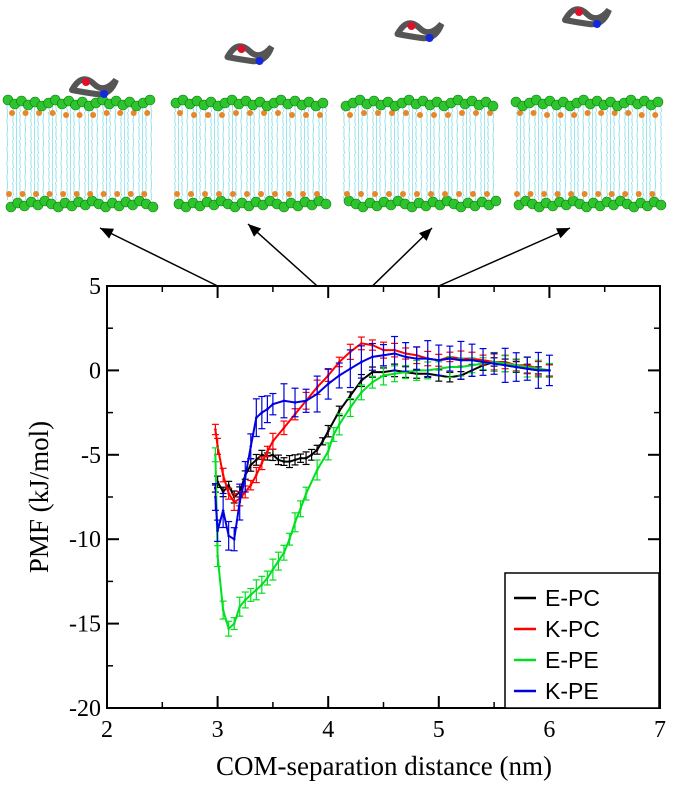 The height and width of the screenshot is (789, 675). Describe the element at coordinates (85, 498) in the screenshot. I see `y-tick-labels: 5 0 -5 -10 -15 -20` at that location.